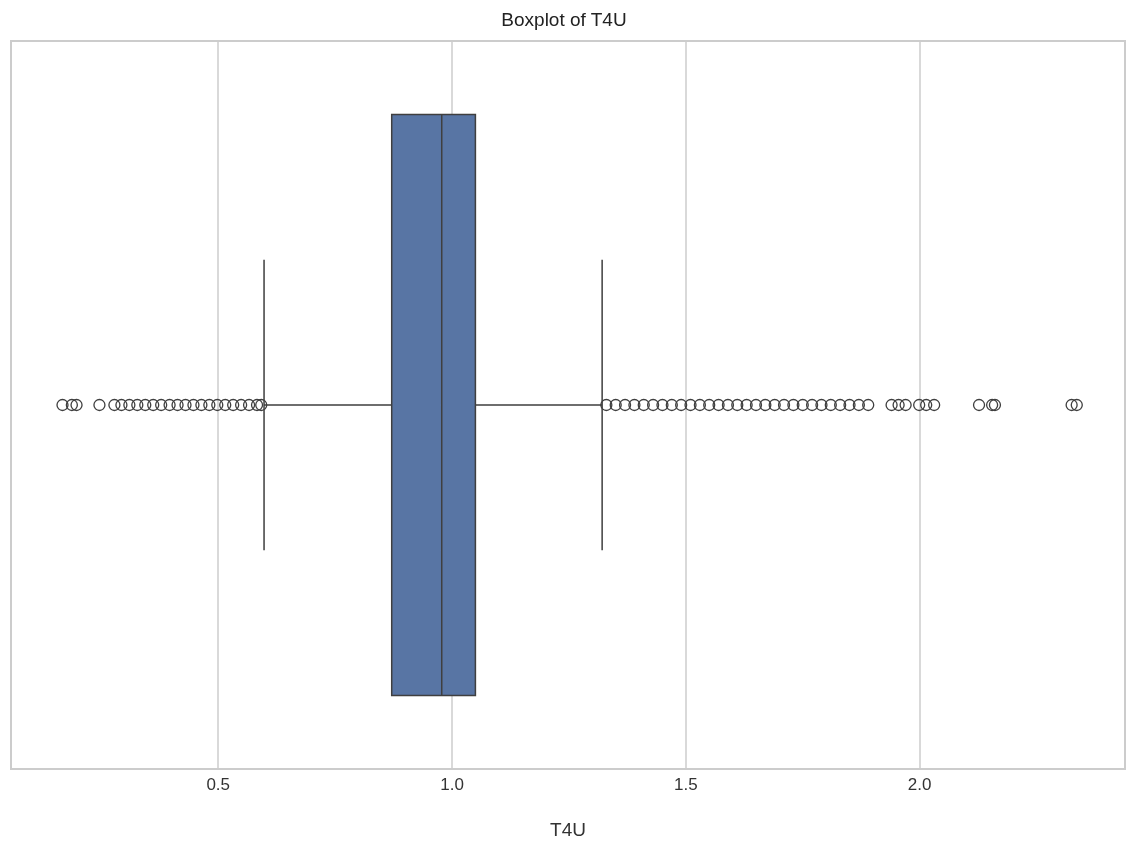  Describe the element at coordinates (452, 785) in the screenshot. I see `x-tick-label: 1.0` at that location.